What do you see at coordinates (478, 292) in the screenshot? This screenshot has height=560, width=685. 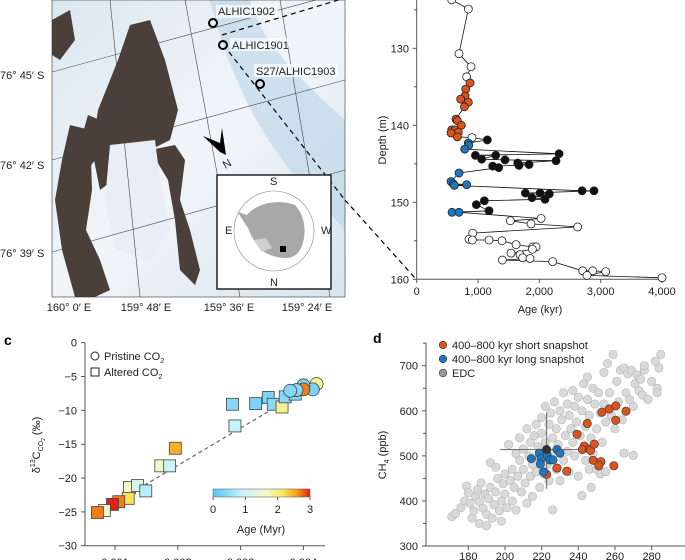 I see `x-tick-label: 1,000` at bounding box center [478, 292].